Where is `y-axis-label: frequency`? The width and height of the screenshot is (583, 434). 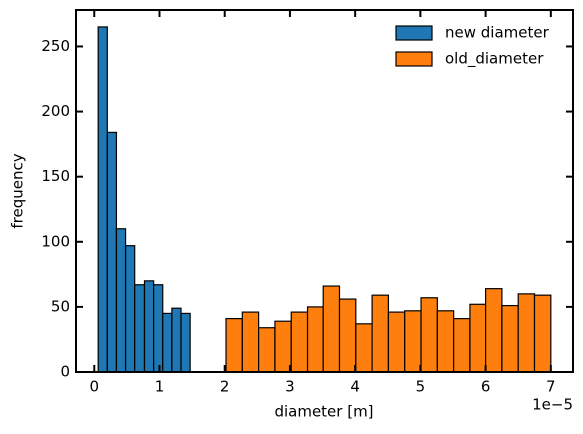 y-axis-label: frequency is located at coordinates (18, 190).